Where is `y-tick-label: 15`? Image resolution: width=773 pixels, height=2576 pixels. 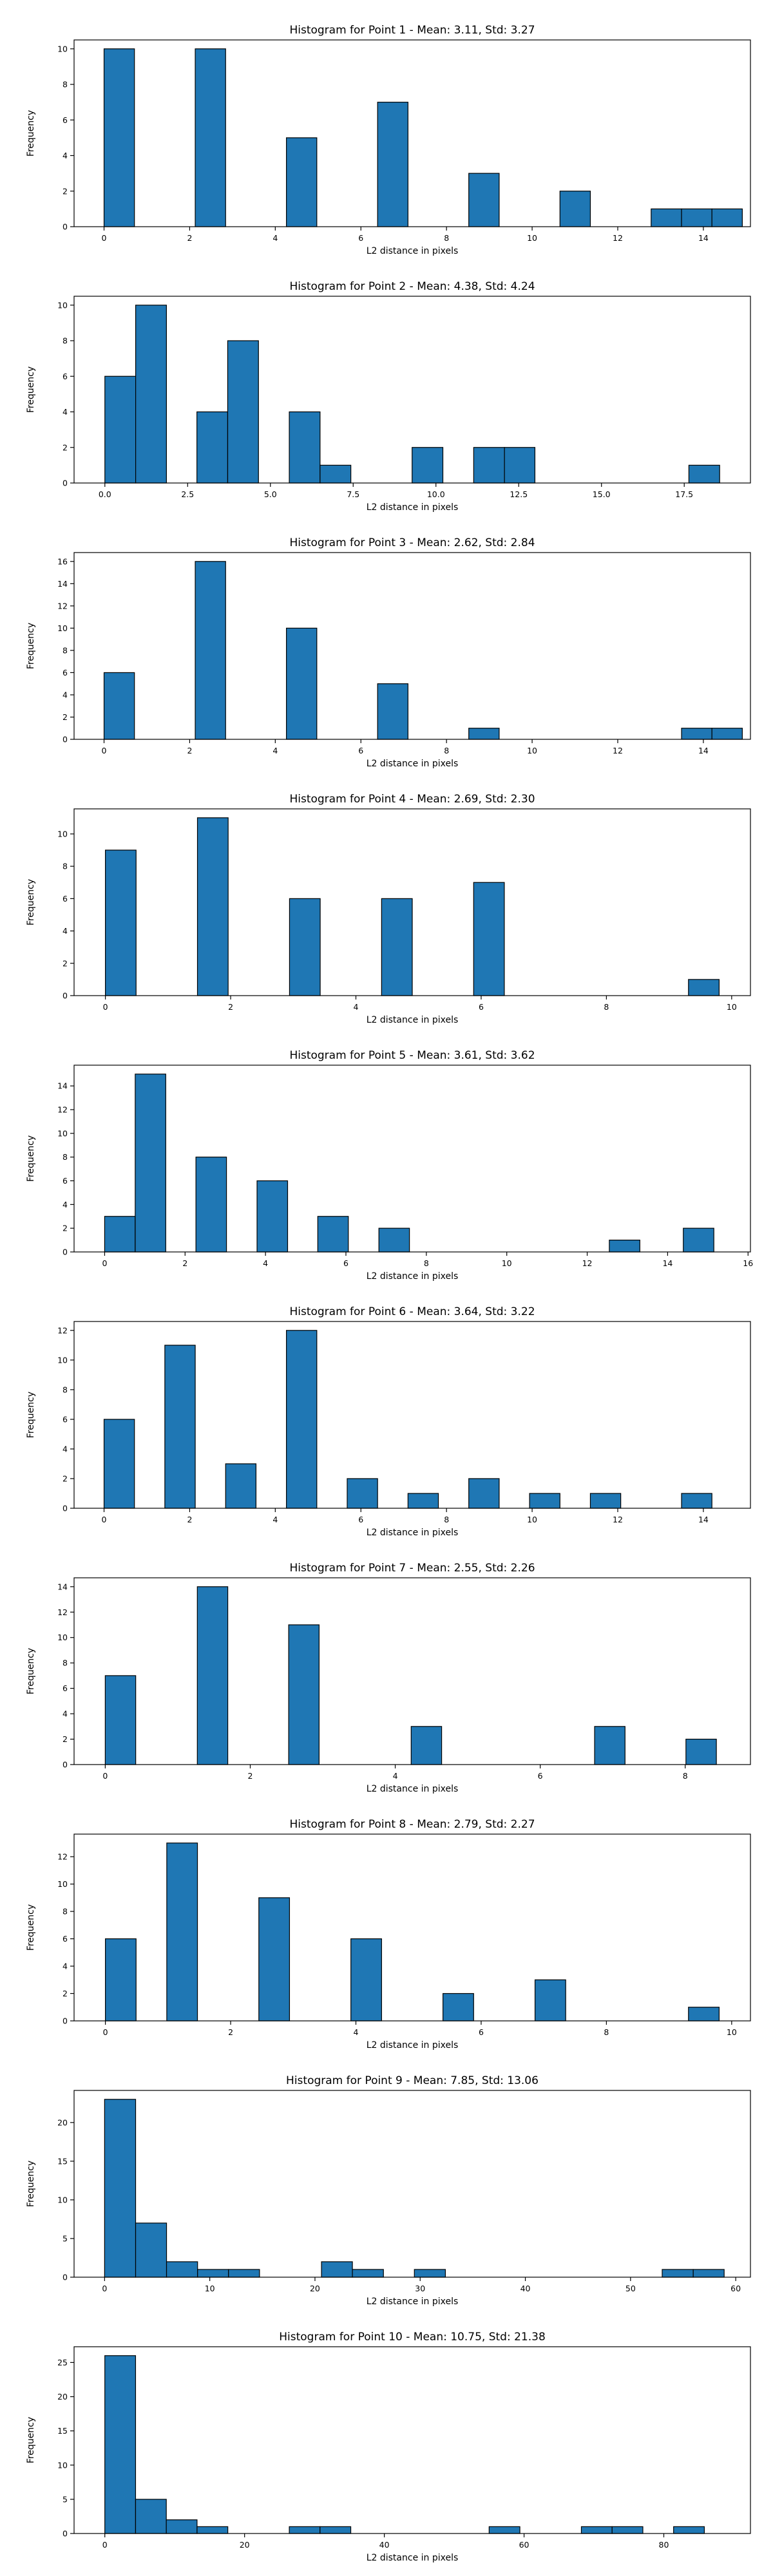
y-tick-label: 15 is located at coordinates (63, 2161).